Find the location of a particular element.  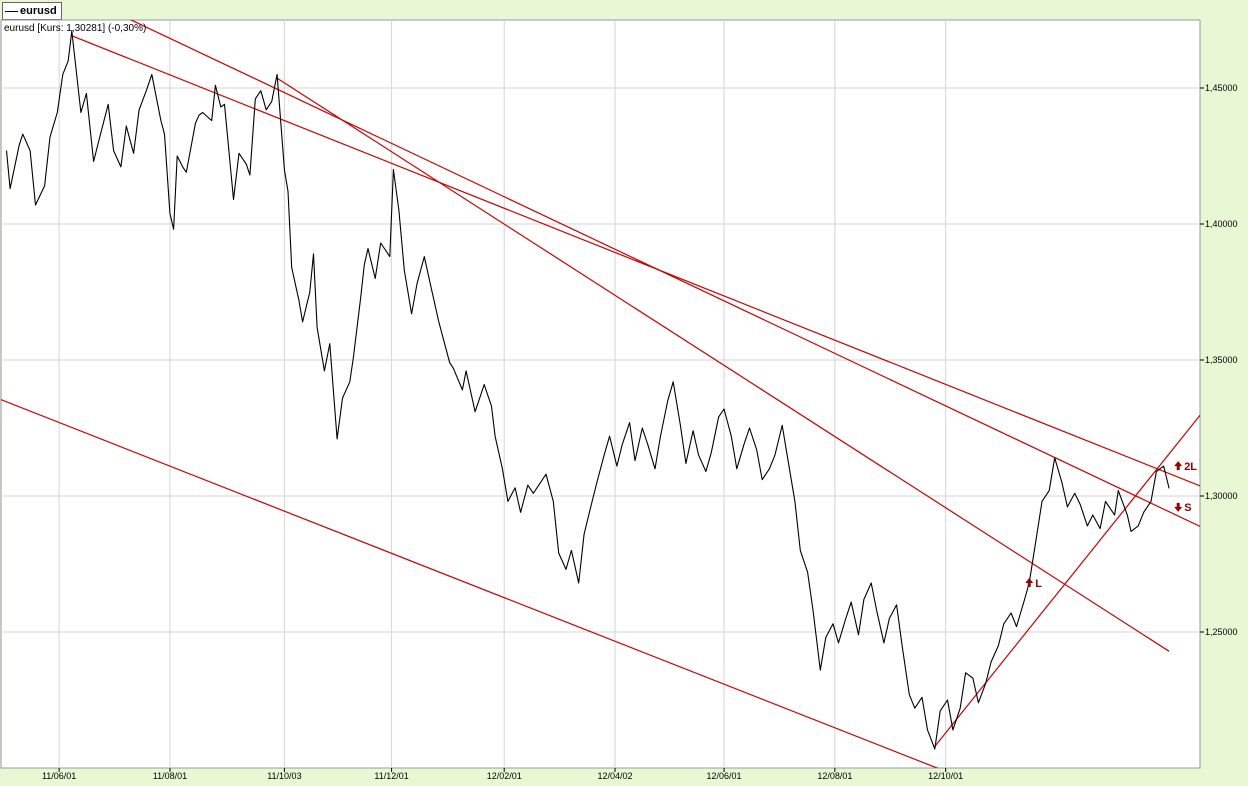

y-tick-label: 1,25000 is located at coordinates (1221, 632).